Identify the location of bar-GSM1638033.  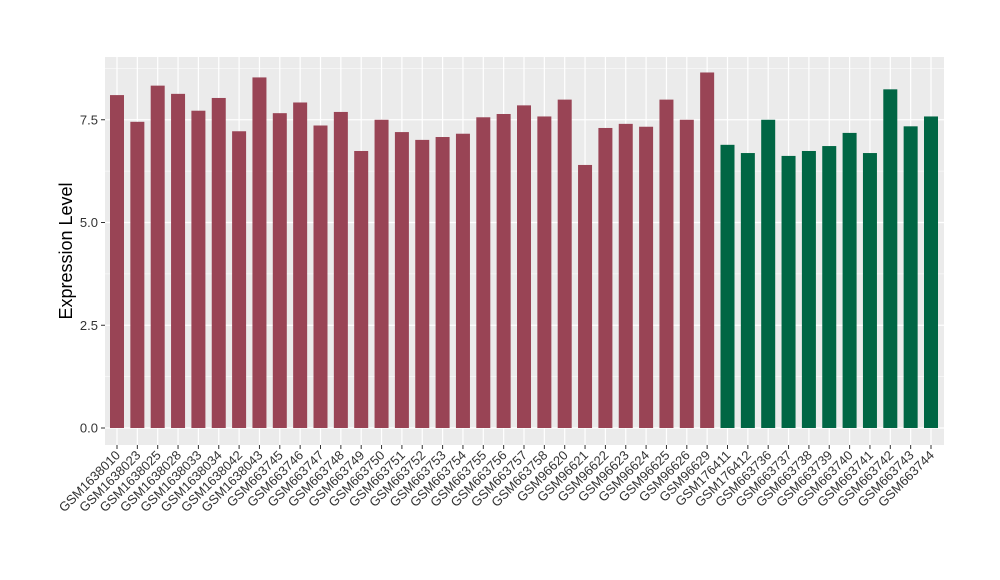
(198, 269).